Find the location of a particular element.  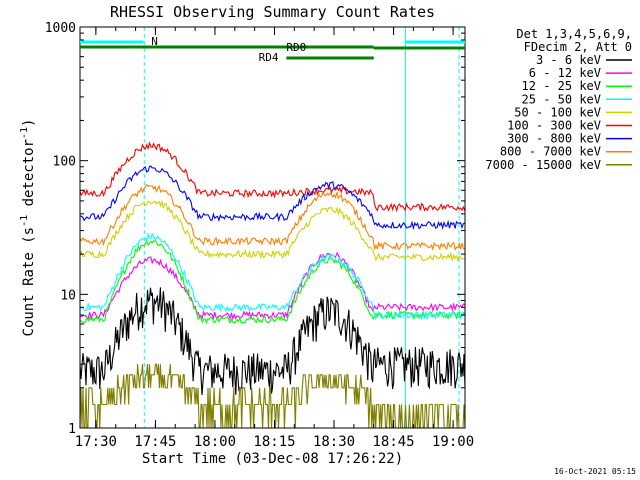

x-axis-label: Start Time (03-Dec-08 17:26:22) is located at coordinates (272, 459).